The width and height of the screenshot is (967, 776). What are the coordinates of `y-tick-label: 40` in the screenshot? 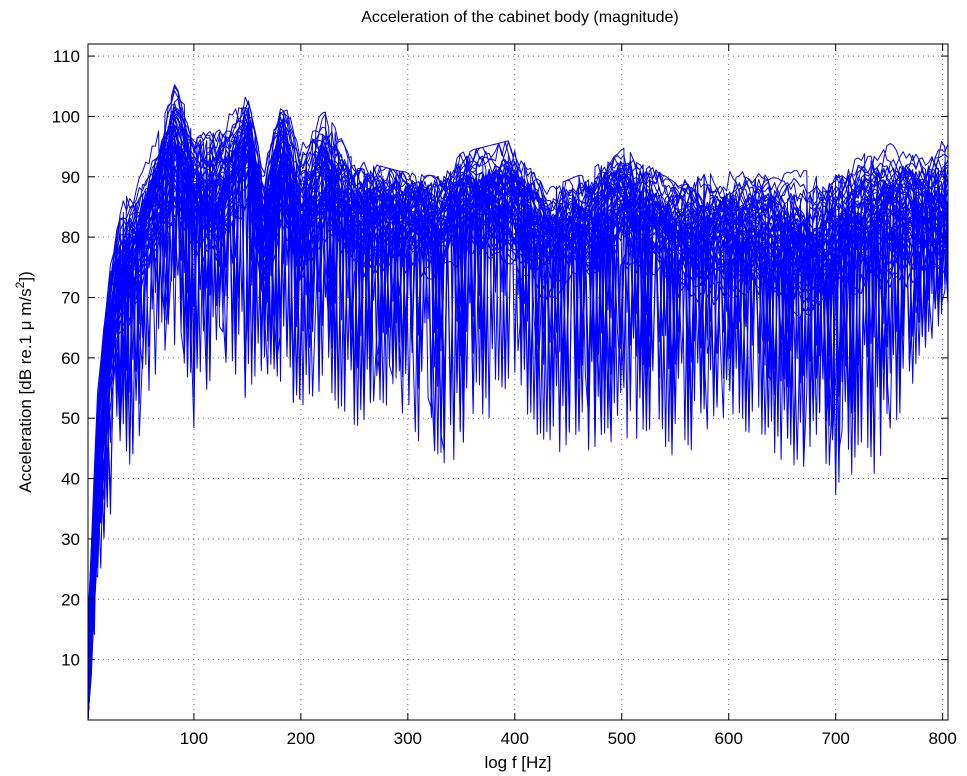 It's located at (70, 479).